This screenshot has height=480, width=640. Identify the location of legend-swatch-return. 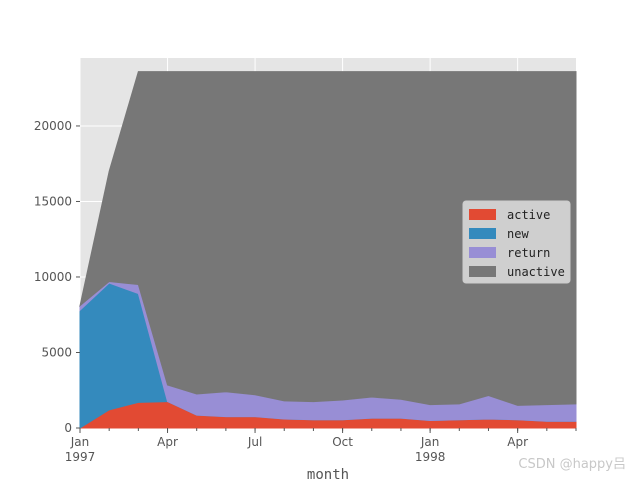
(482, 252).